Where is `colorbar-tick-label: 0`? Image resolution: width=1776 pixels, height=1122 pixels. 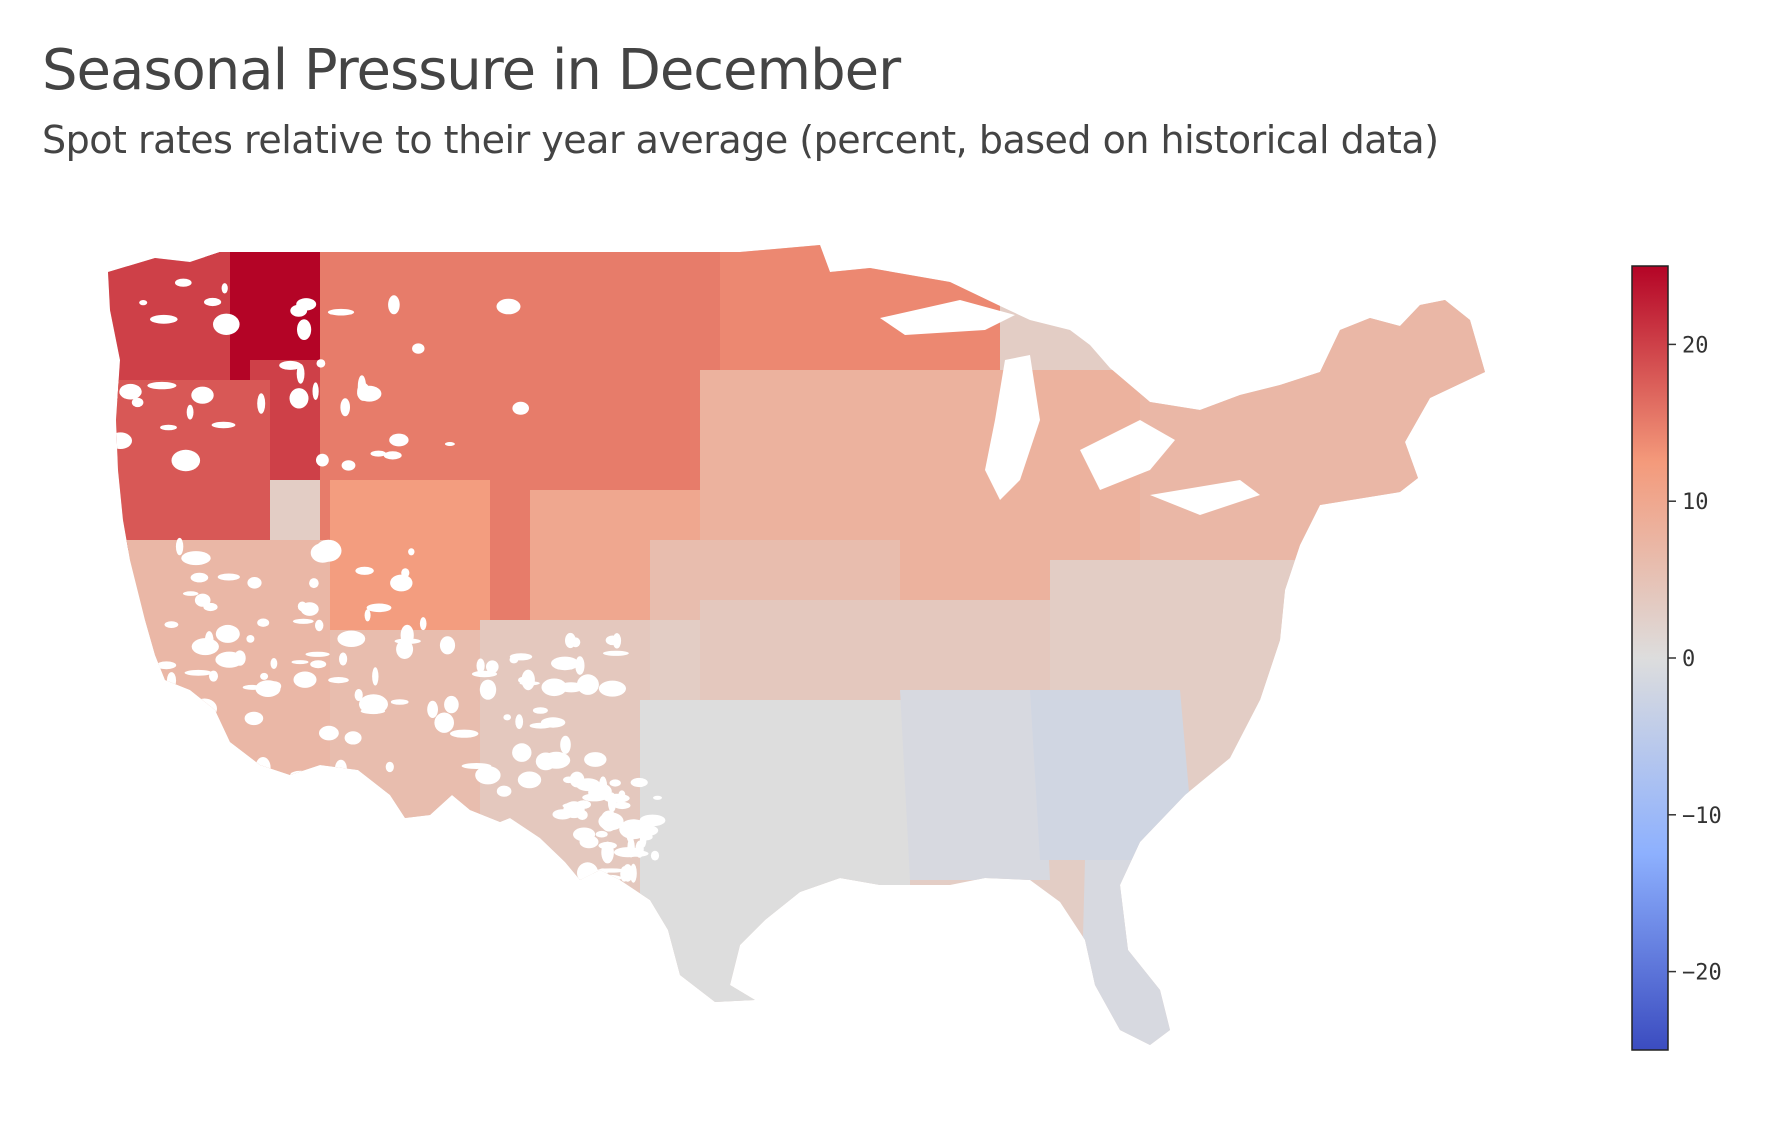 colorbar-tick-label: 0 is located at coordinates (1688, 659).